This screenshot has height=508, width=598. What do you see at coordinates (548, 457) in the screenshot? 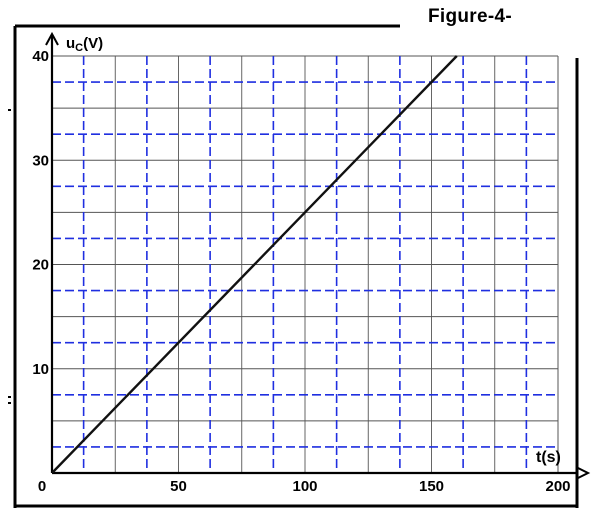
I see `x-axis-label: t(s)` at bounding box center [548, 457].